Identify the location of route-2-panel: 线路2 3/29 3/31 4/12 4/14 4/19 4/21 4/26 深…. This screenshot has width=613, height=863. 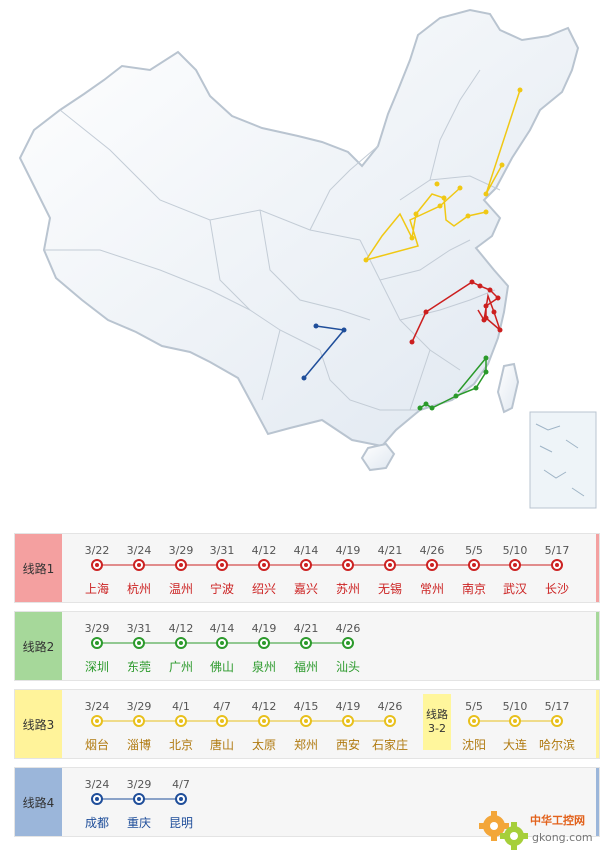
(307, 646).